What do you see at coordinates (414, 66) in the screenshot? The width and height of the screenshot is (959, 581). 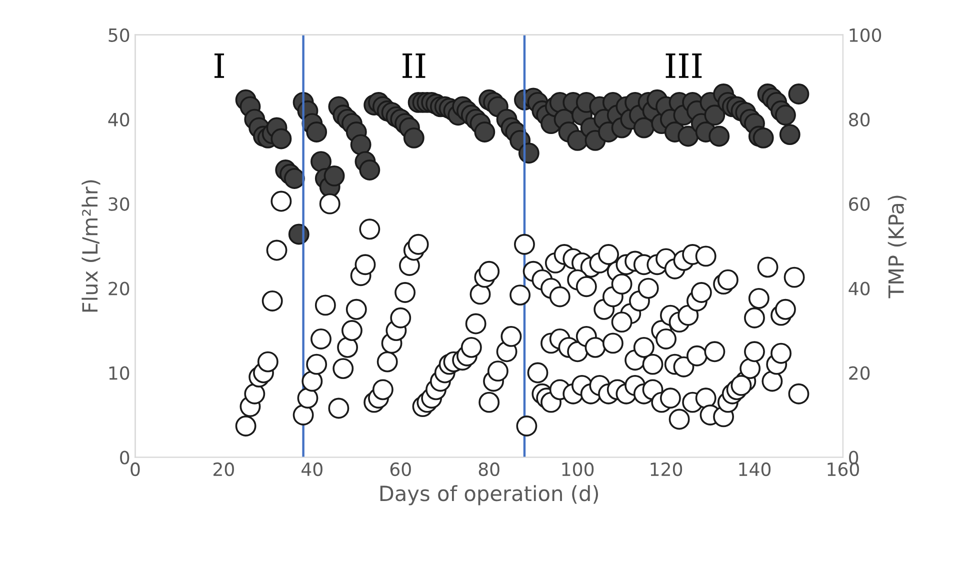 I see `annotation: II` at bounding box center [414, 66].